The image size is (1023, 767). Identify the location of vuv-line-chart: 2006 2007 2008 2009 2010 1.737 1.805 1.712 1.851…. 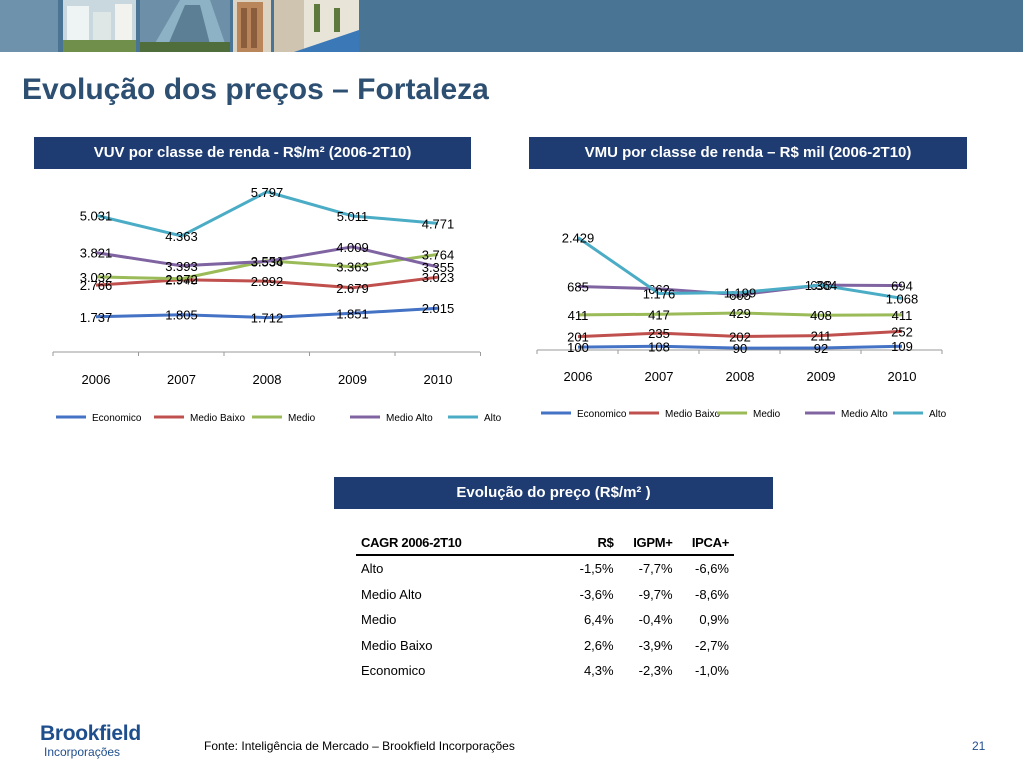
(277, 304).